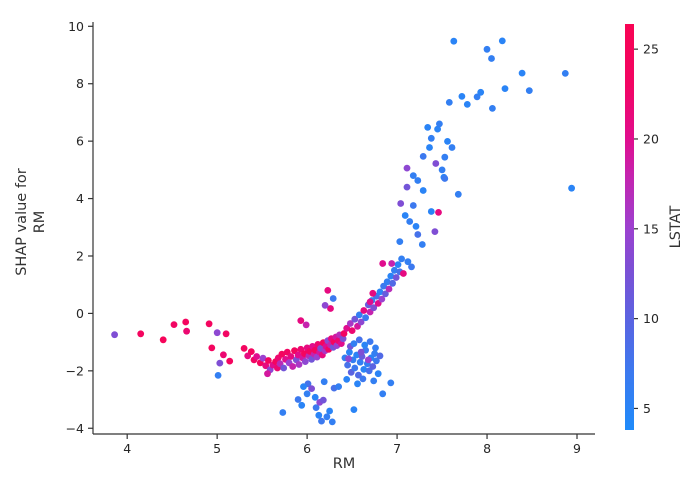 The height and width of the screenshot is (484, 696). Describe the element at coordinates (487, 448) in the screenshot. I see `x-tick-label: 8` at that location.